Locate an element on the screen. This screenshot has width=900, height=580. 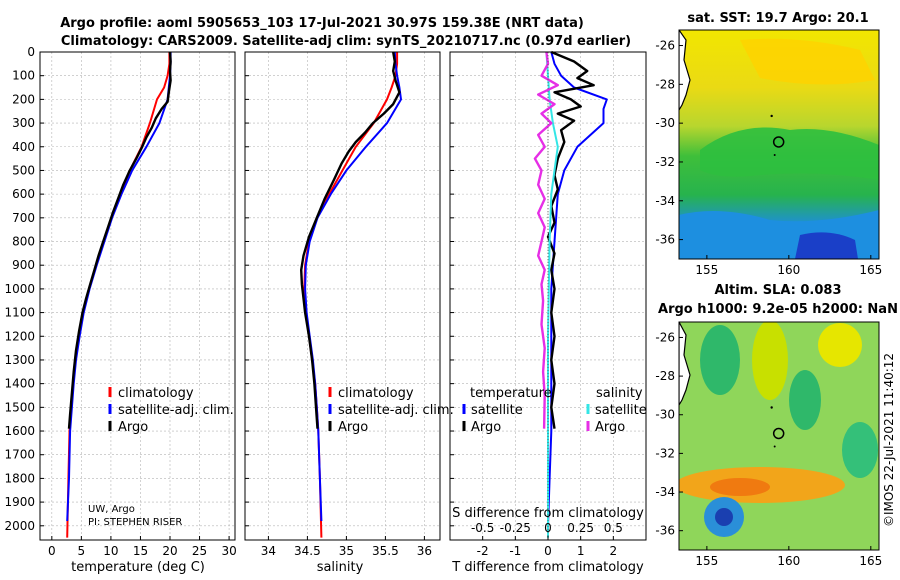
sst-map-title: sat. SST: 19.7 Argo: 20.1 is located at coordinates (777, 18).